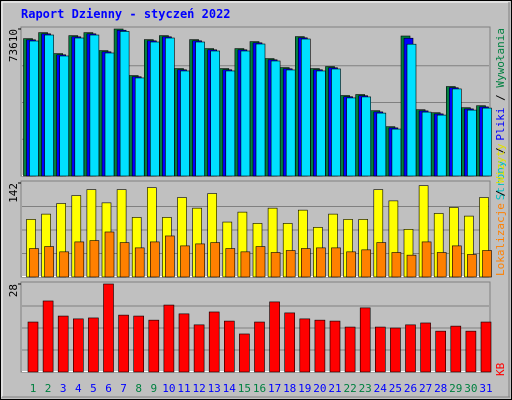  Describe the element at coordinates (138, 388) in the screenshot. I see `x-tick-label: 8` at that location.